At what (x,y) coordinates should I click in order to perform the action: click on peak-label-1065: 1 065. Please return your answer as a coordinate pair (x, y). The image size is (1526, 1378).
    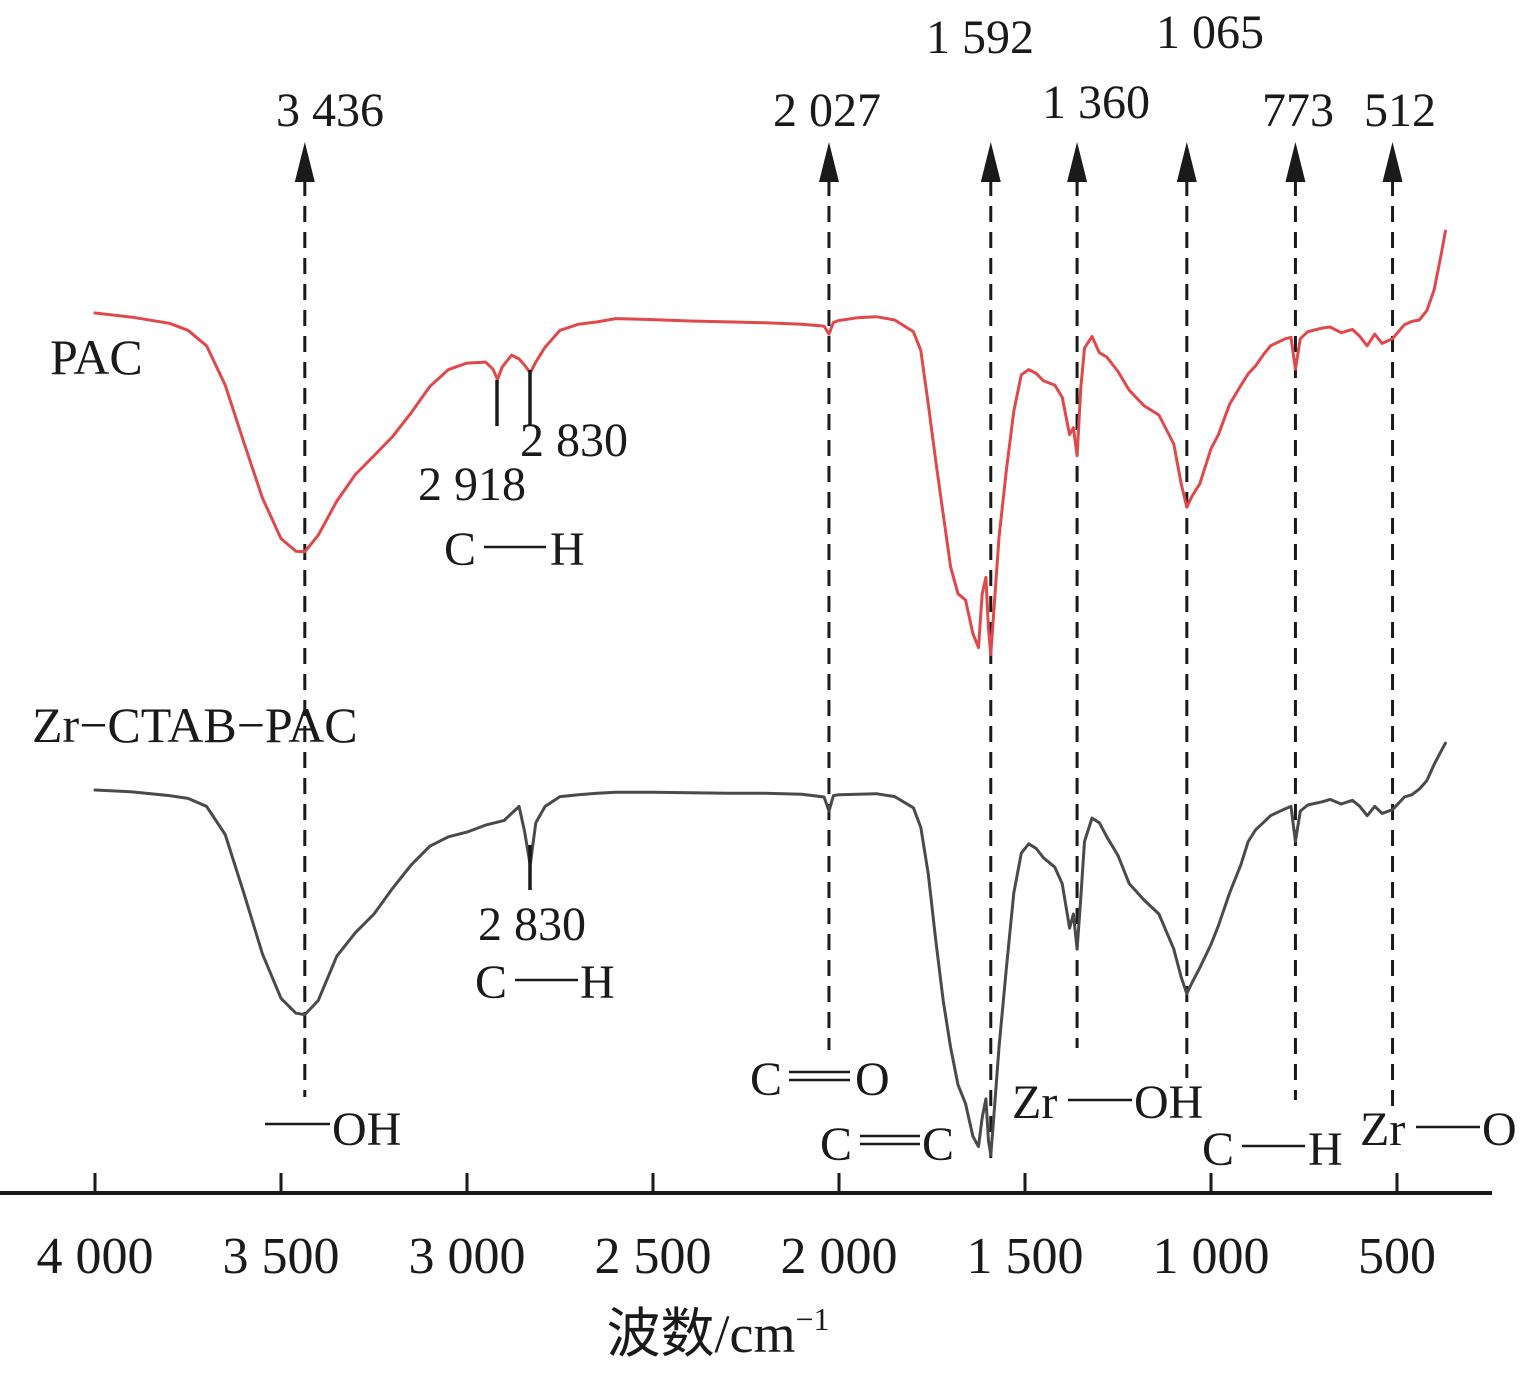
    Looking at the image, I should click on (1210, 32).